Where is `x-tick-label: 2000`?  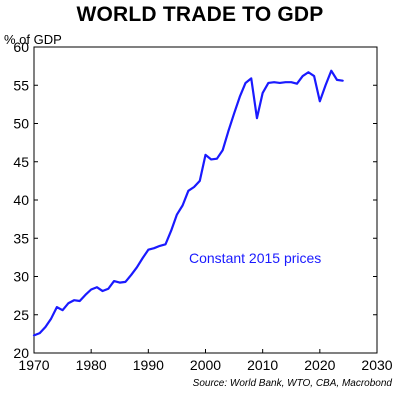 x-tick-label: 2000 is located at coordinates (205, 365).